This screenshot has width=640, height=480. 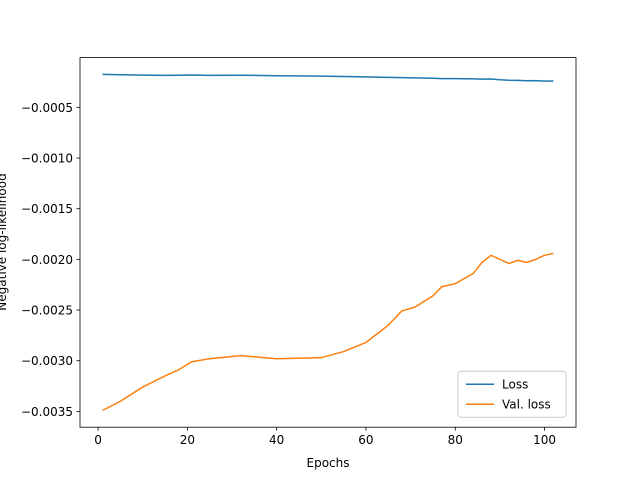 What do you see at coordinates (526, 405) in the screenshot?
I see `legend-label: Val. loss` at bounding box center [526, 405].